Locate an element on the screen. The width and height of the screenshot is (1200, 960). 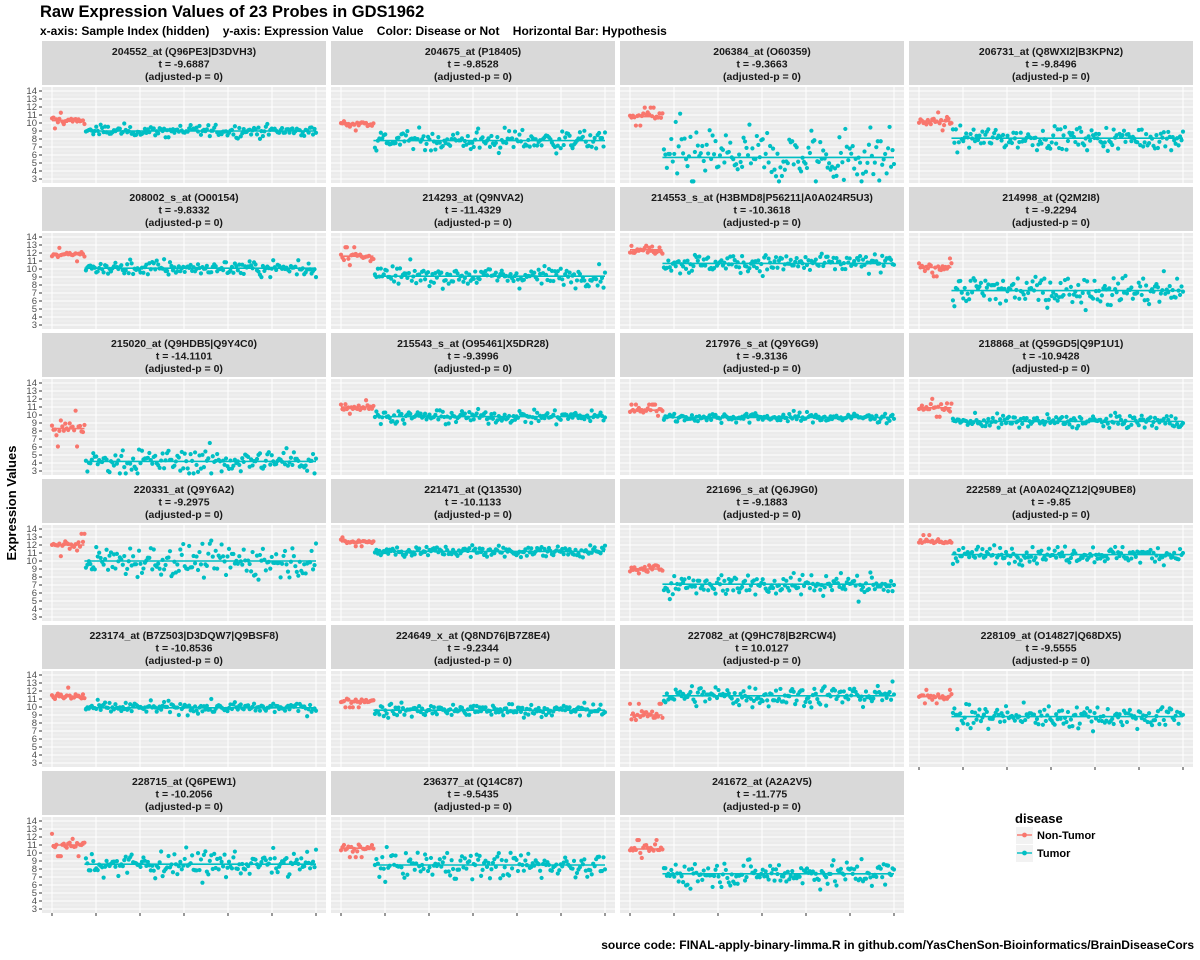
y-tick-label: 12 is located at coordinates (31, 837).